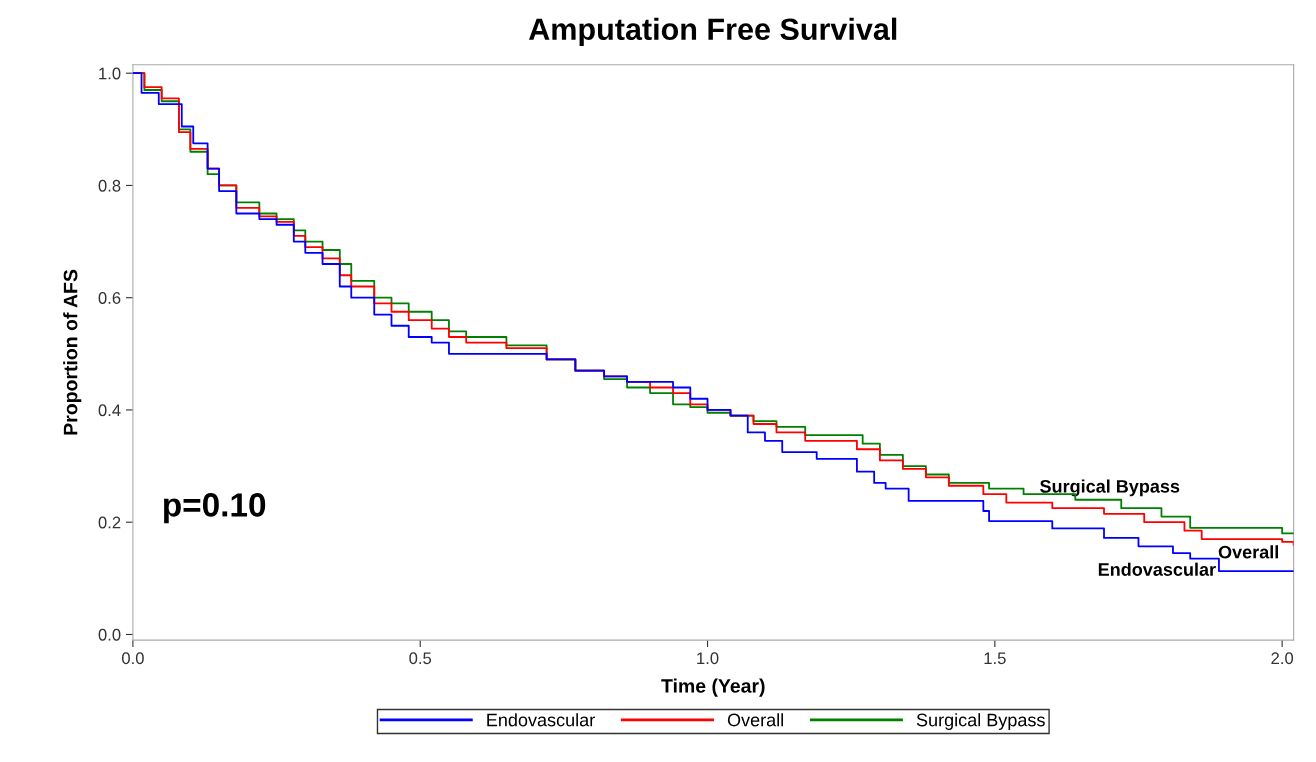 The height and width of the screenshot is (762, 1316). Describe the element at coordinates (713, 687) in the screenshot. I see `x-axis-title: Time (Year)` at that location.